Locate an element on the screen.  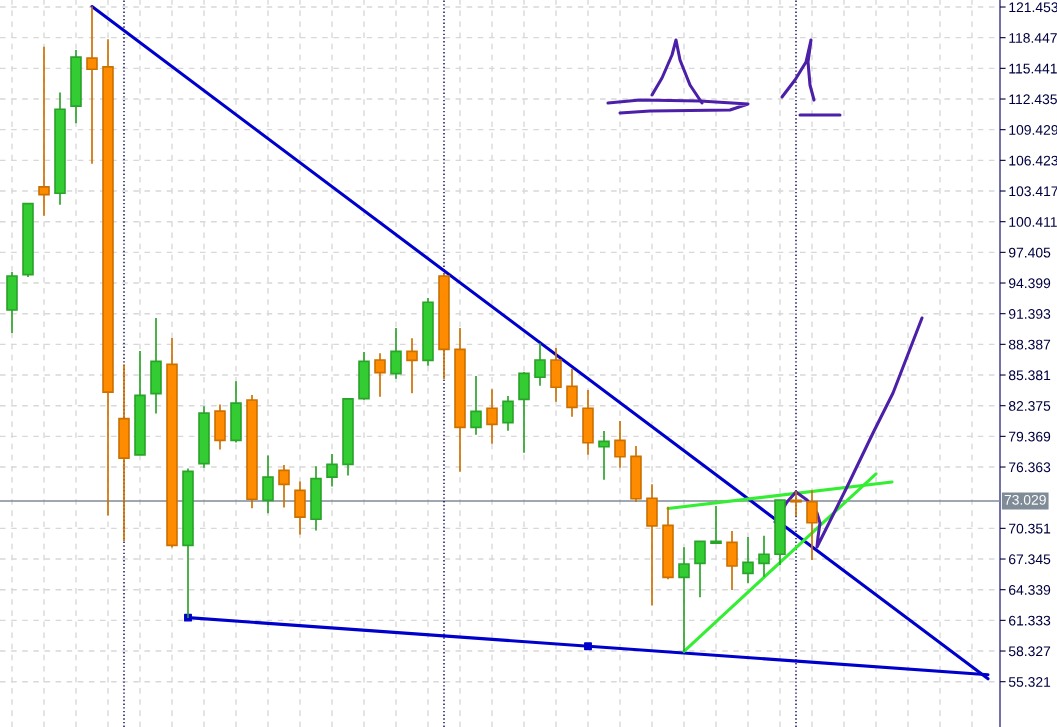
y-tick-label: 67.345 is located at coordinates (1030, 559).